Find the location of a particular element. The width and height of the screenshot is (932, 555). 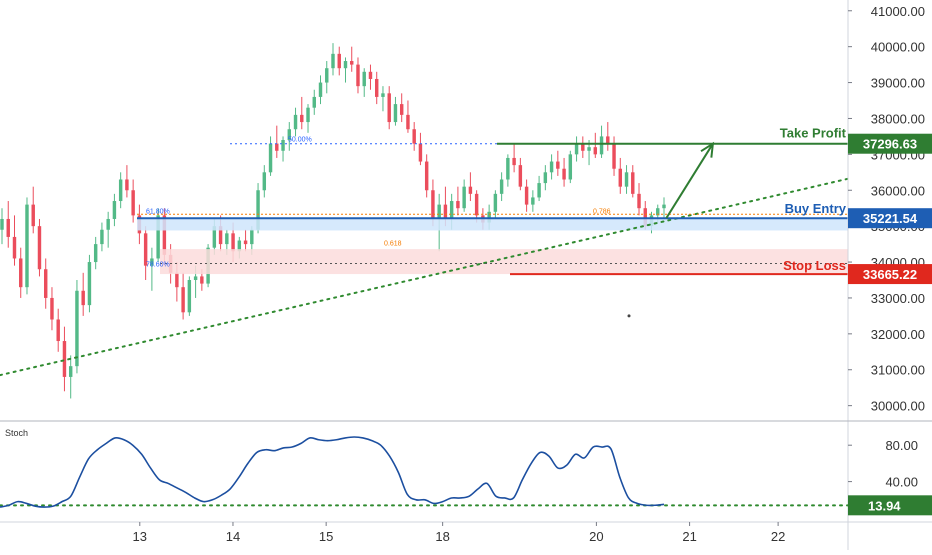

projection-arrow-shaft is located at coordinates (689, 181).